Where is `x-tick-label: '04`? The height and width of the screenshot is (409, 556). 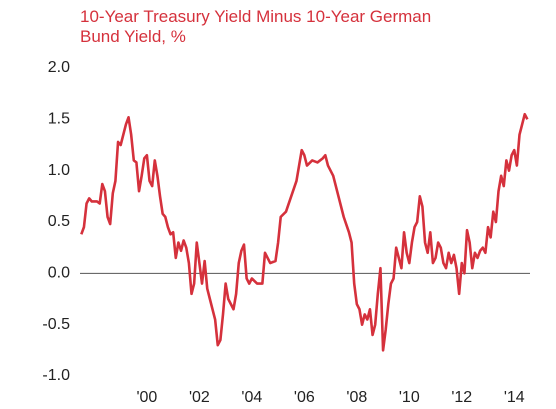 x-tick-label: '04 is located at coordinates (251, 397).